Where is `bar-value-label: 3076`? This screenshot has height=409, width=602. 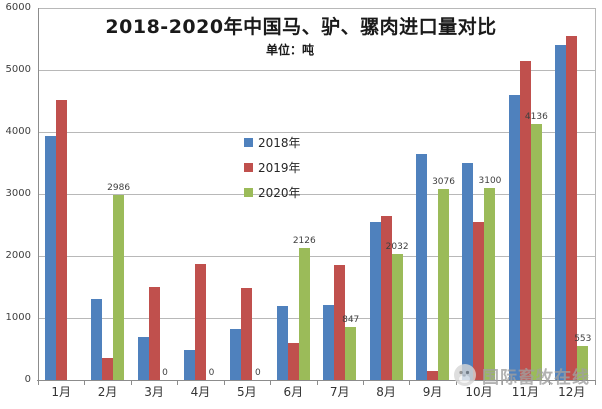 bar-value-label: 3076 is located at coordinates (443, 182).